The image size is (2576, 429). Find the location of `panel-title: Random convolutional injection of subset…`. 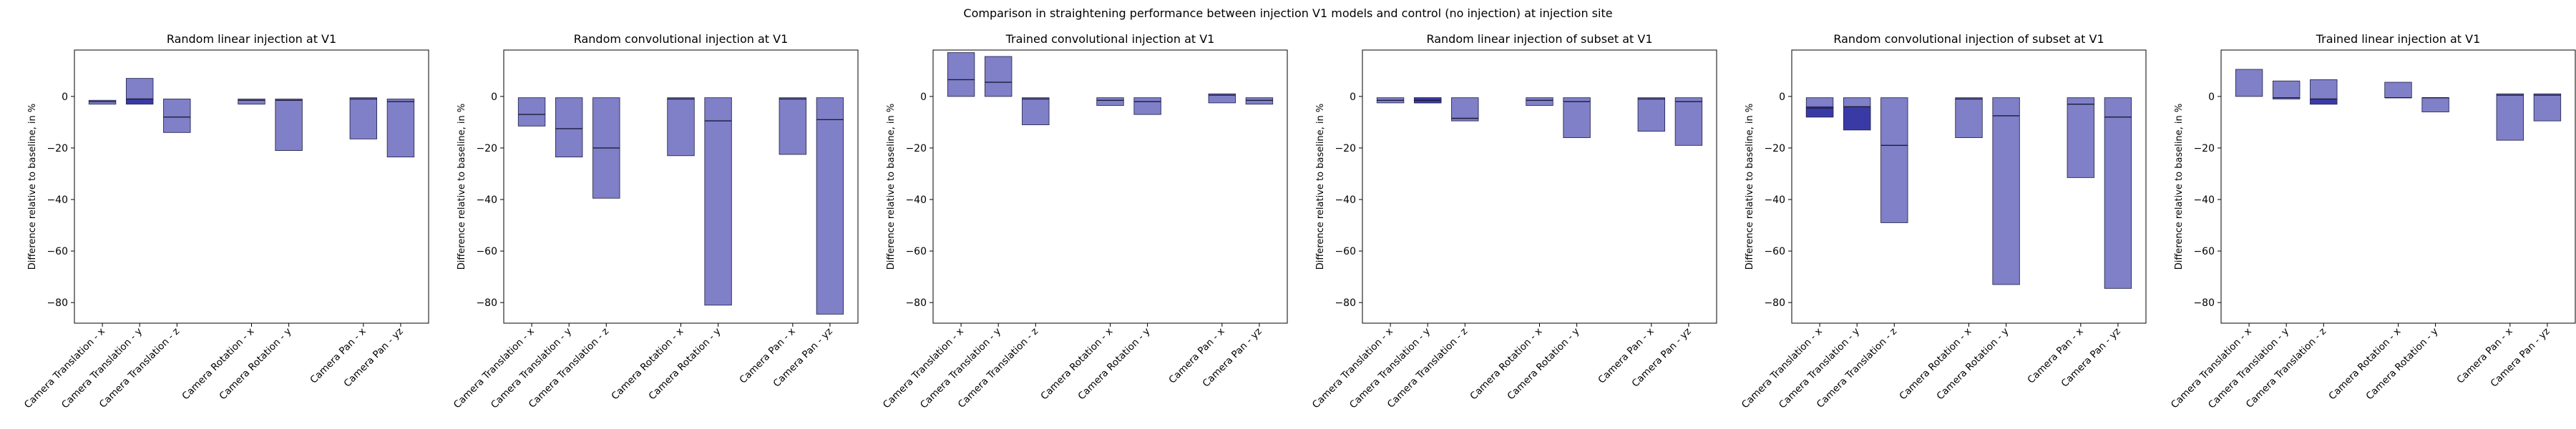

panel-title: Random convolutional injection of subset… is located at coordinates (1968, 39).